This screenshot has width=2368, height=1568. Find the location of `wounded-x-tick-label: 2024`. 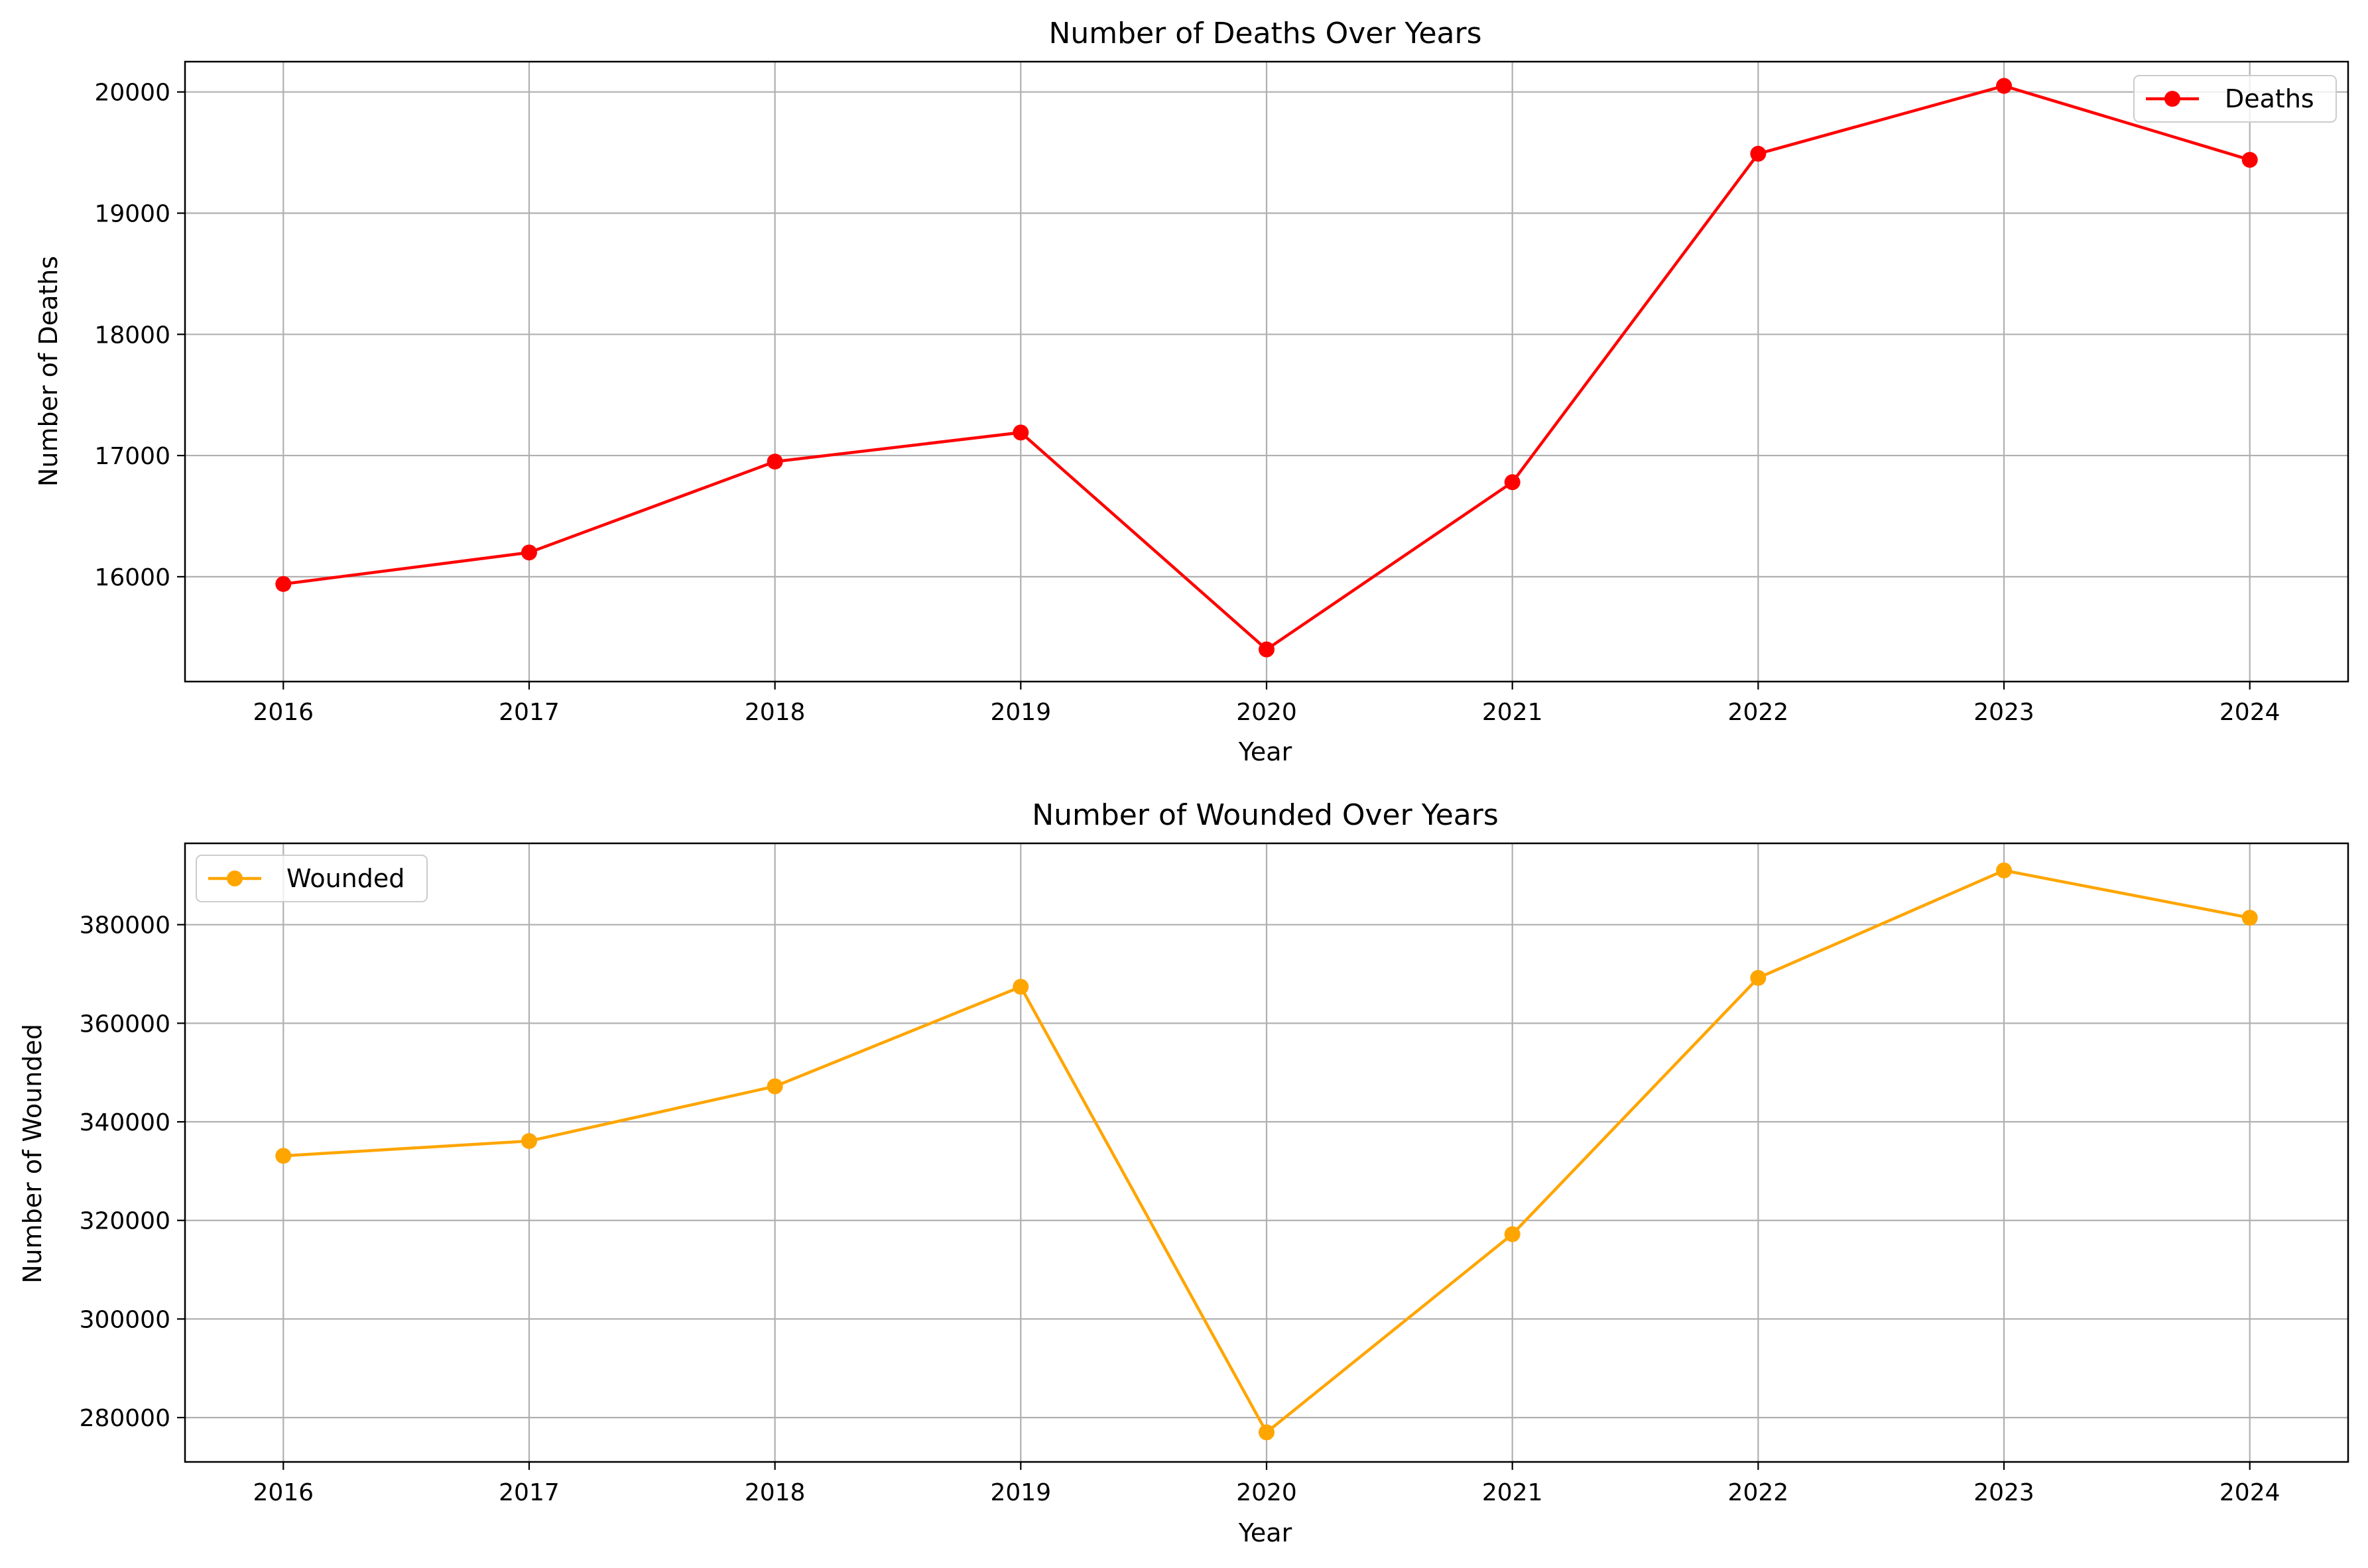

wounded-x-tick-label: 2024 is located at coordinates (2250, 1492).